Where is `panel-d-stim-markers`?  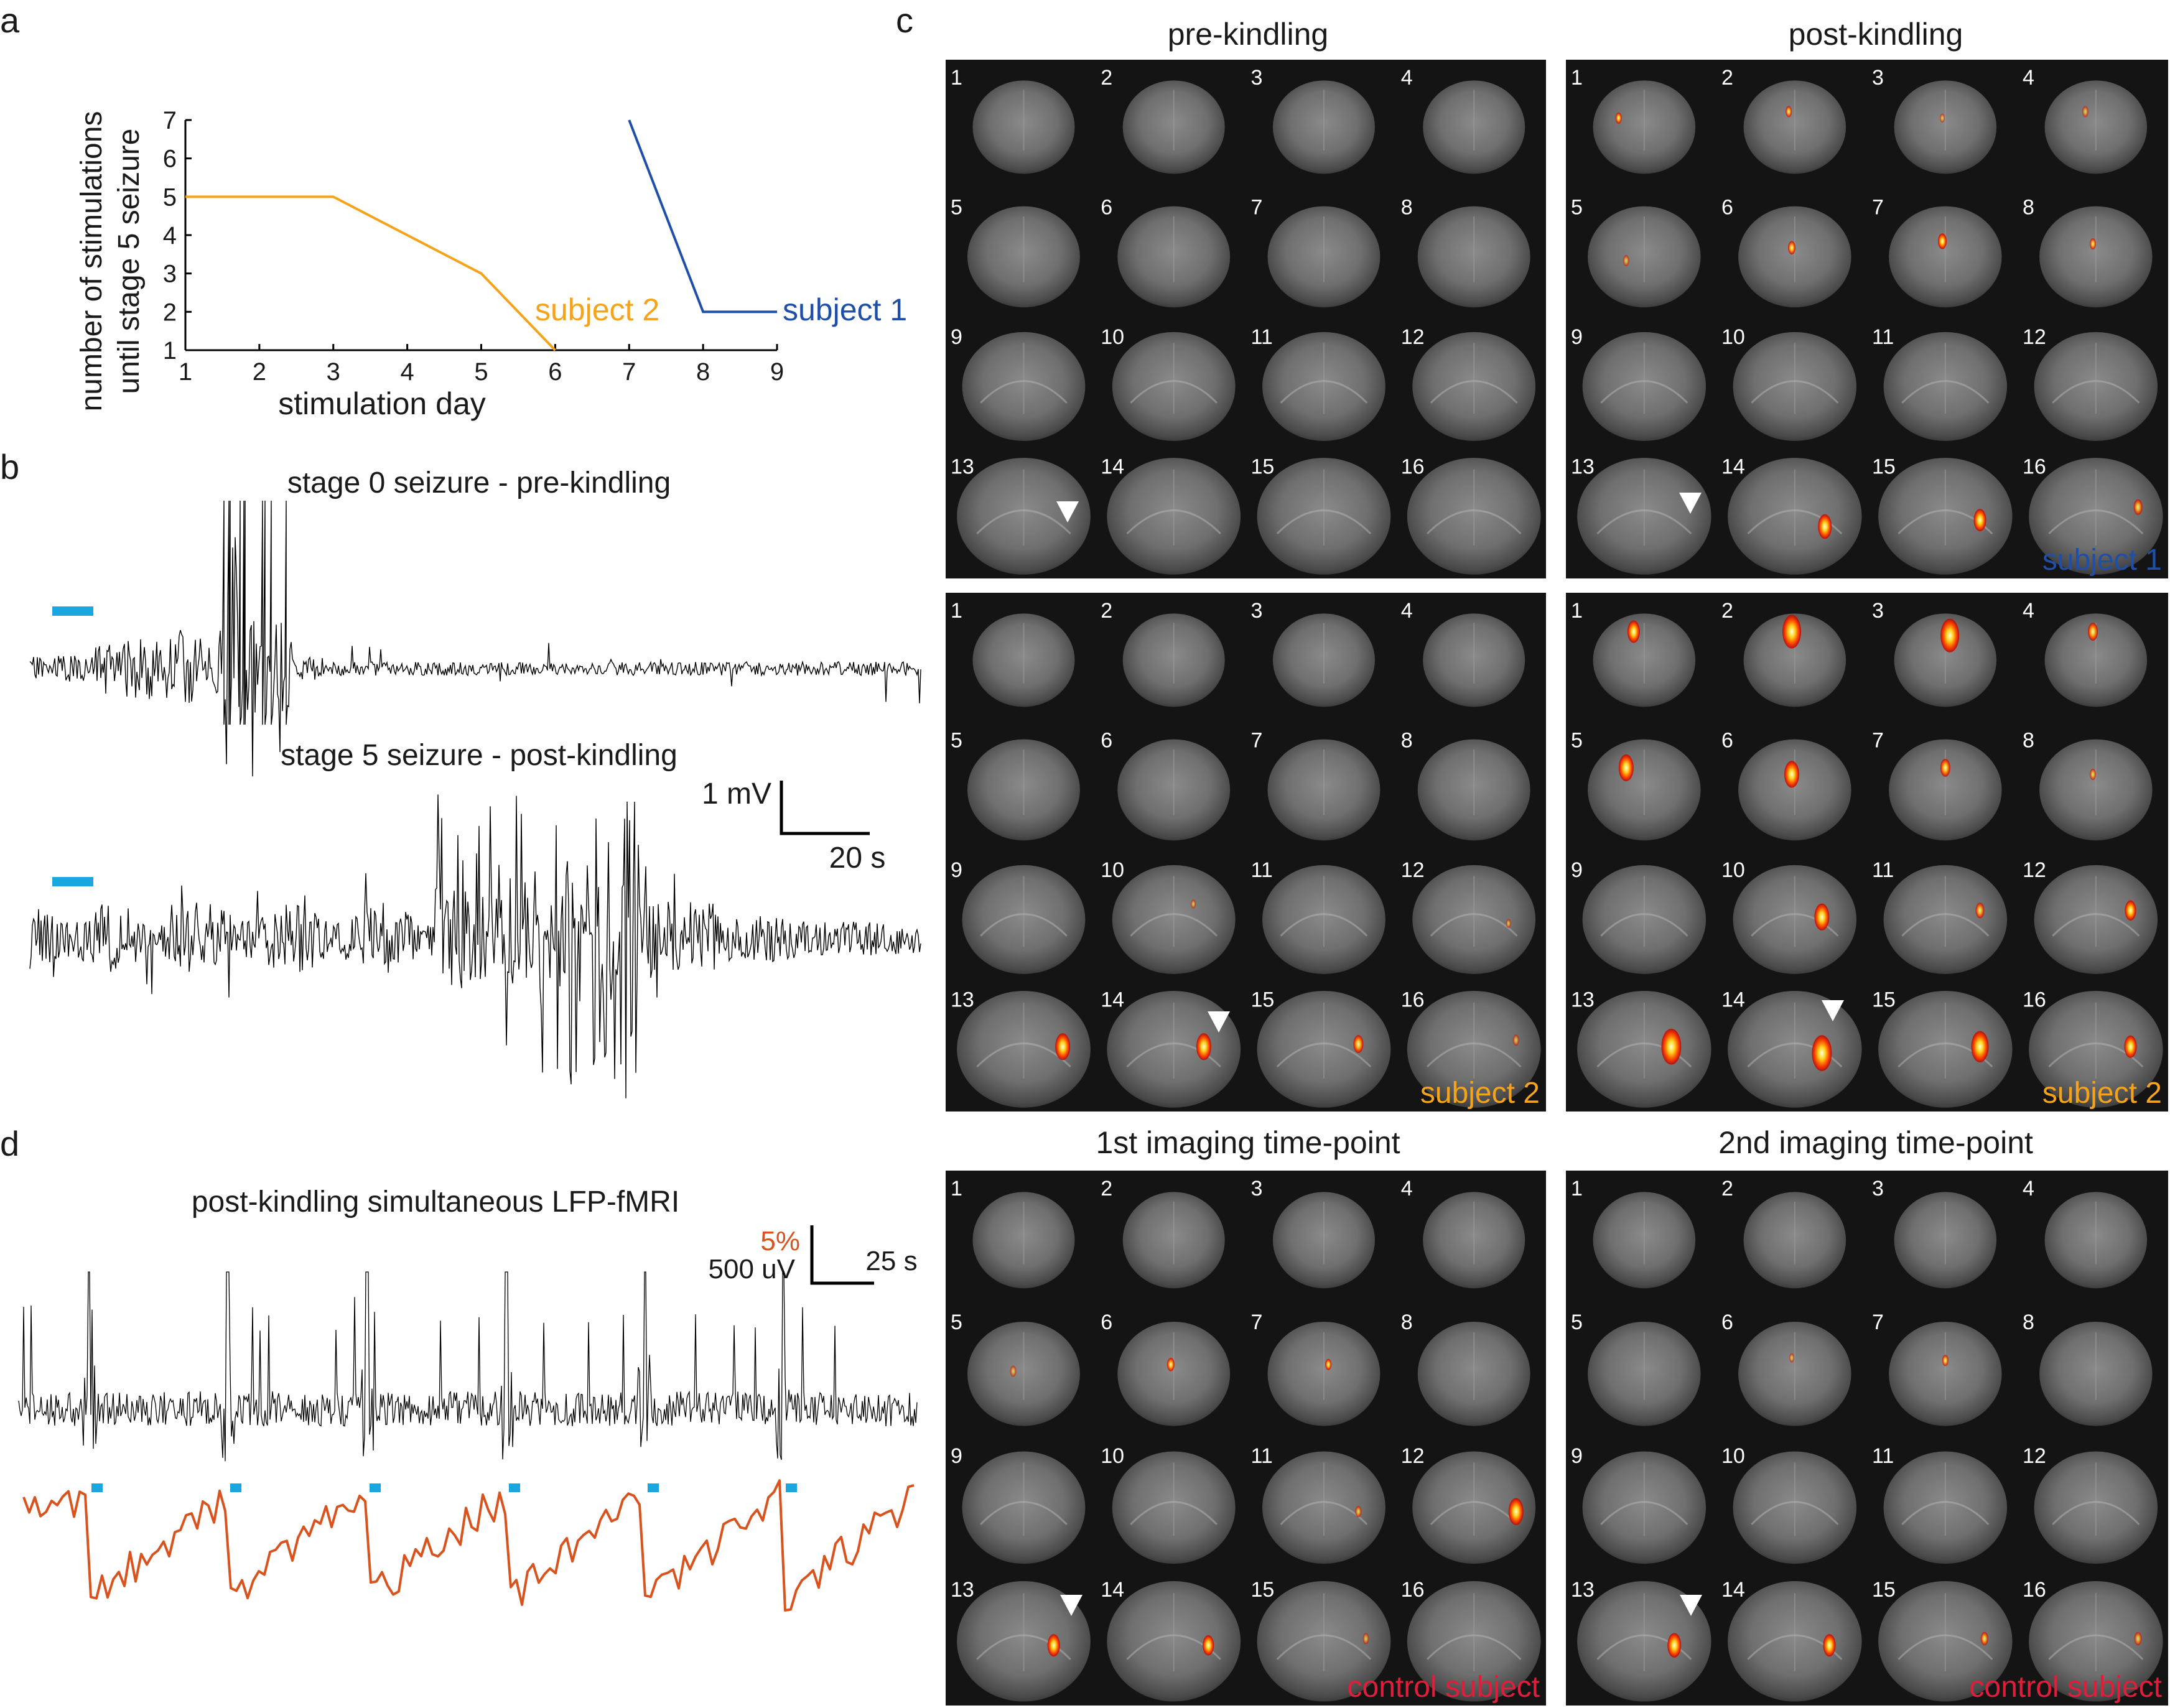
panel-d-stim-markers is located at coordinates (444, 1487).